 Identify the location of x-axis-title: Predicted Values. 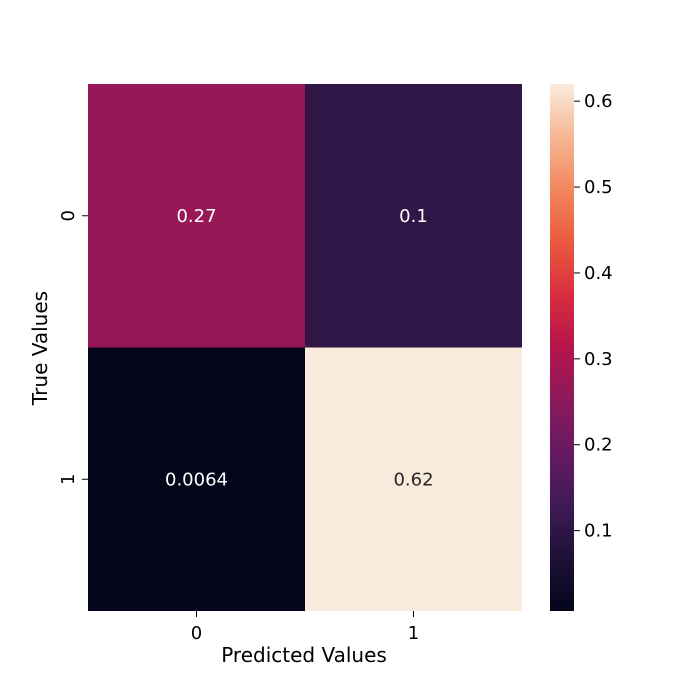
(304, 655).